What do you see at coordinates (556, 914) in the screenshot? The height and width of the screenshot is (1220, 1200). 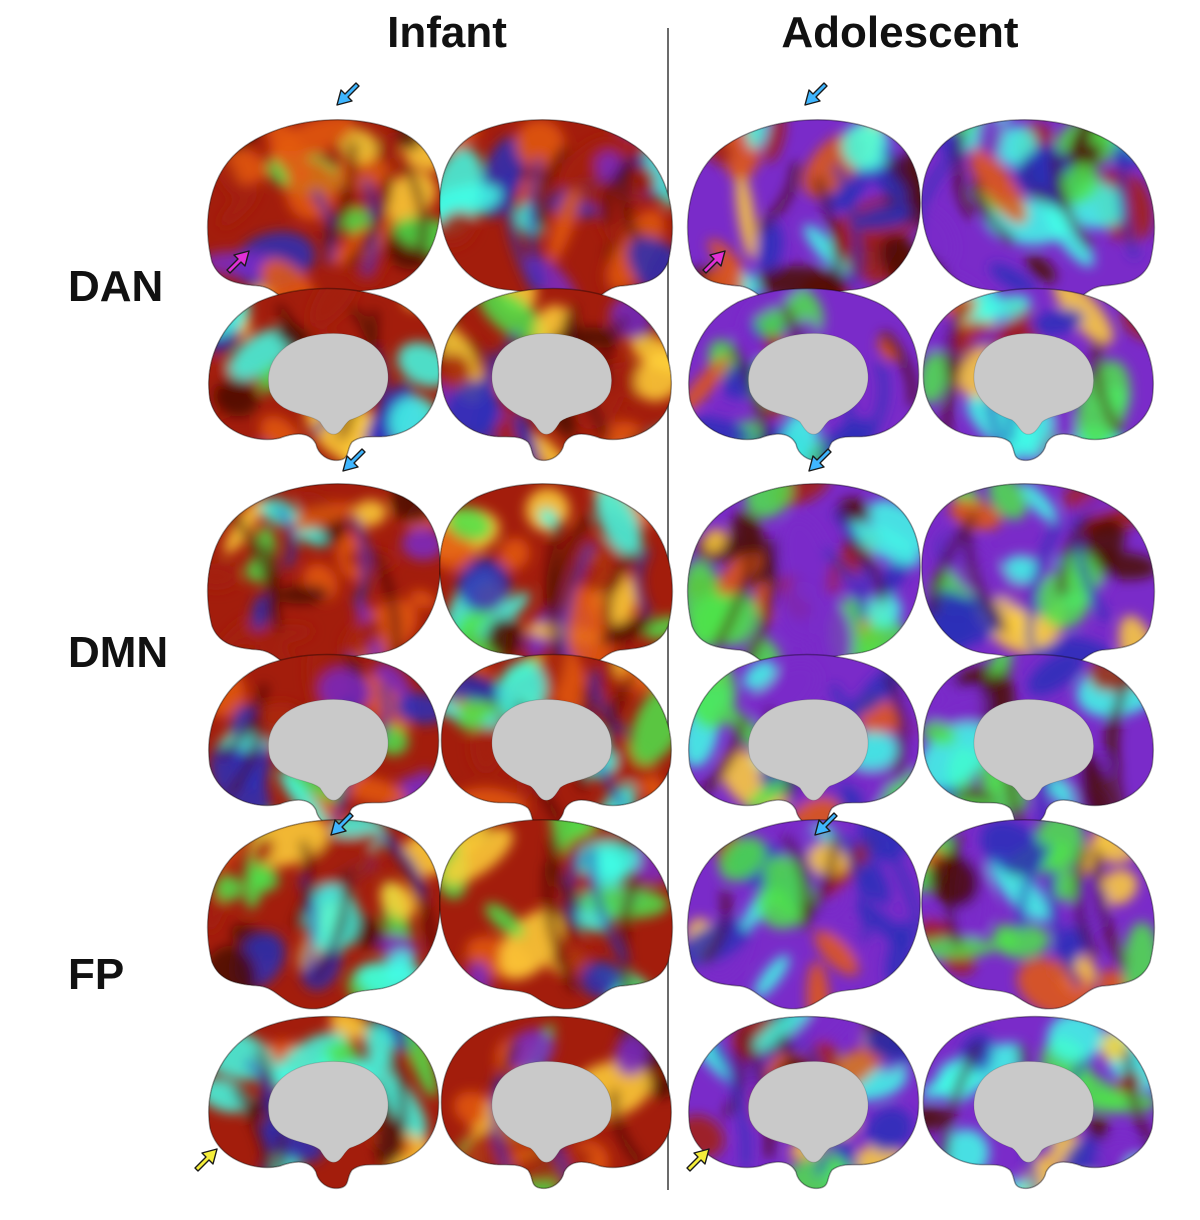 I see `fp-infant-lateral-right` at bounding box center [556, 914].